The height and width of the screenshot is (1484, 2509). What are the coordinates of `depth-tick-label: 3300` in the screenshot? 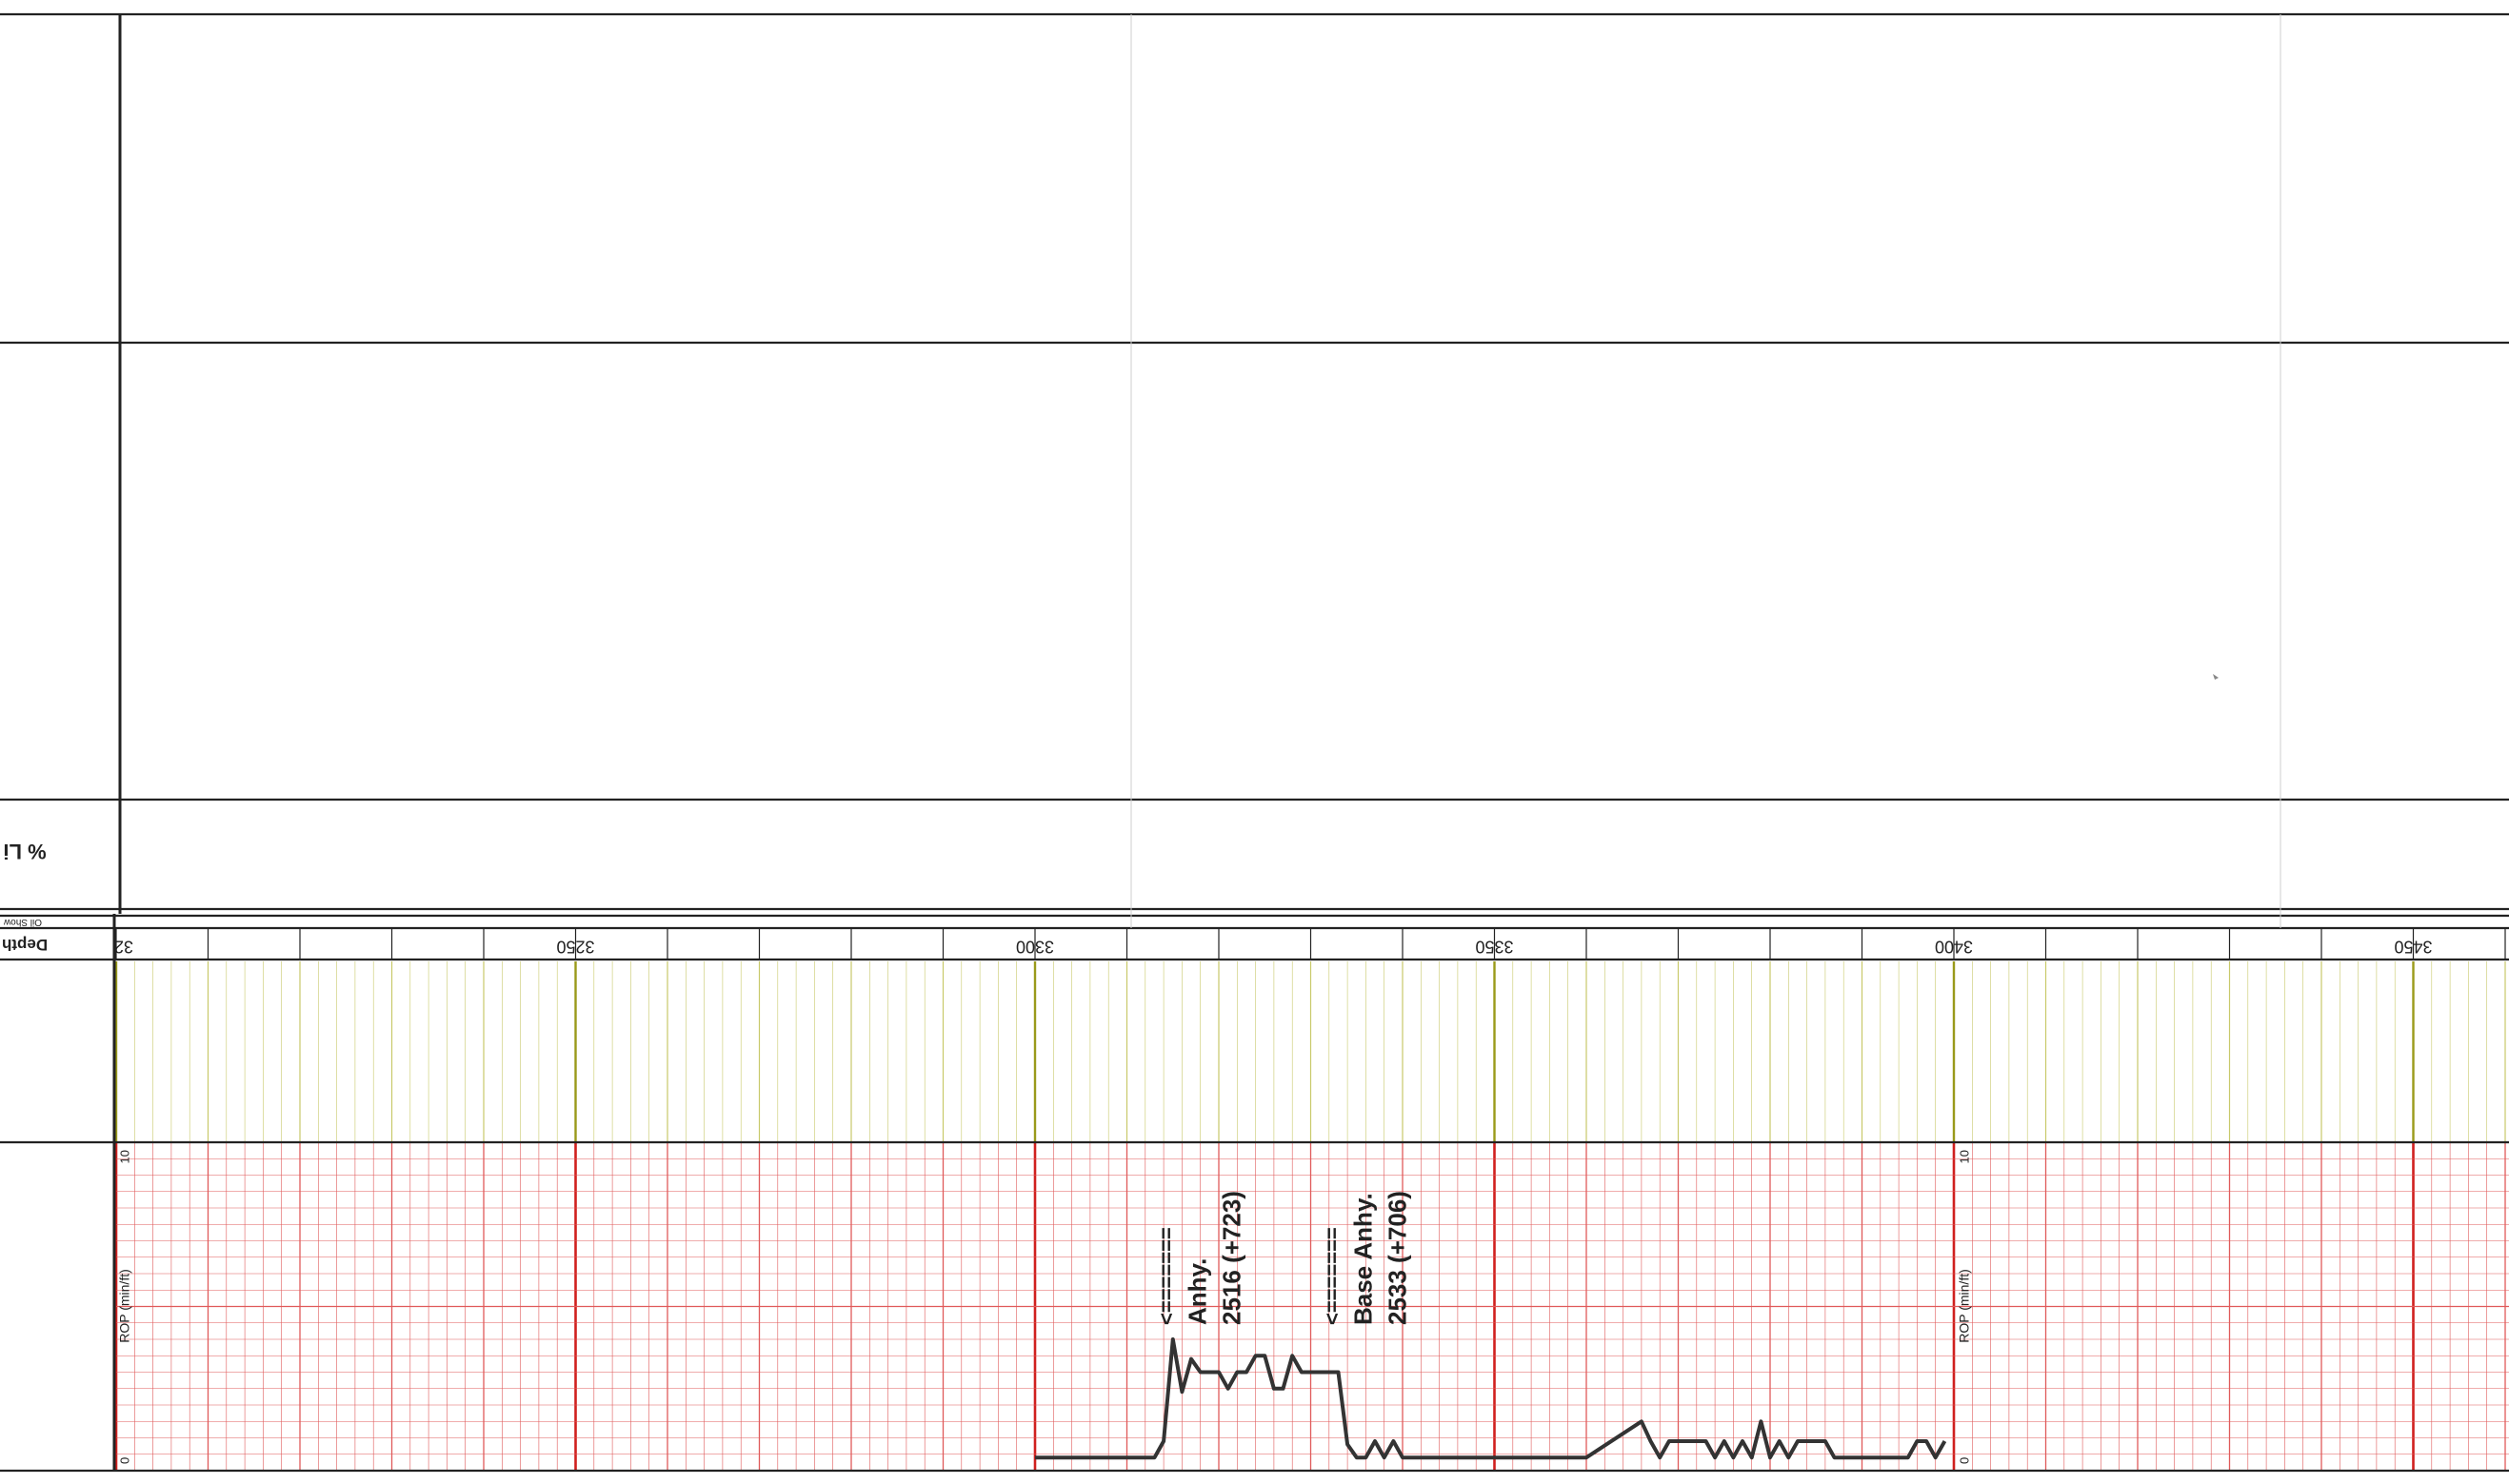 It's located at (1035, 946).